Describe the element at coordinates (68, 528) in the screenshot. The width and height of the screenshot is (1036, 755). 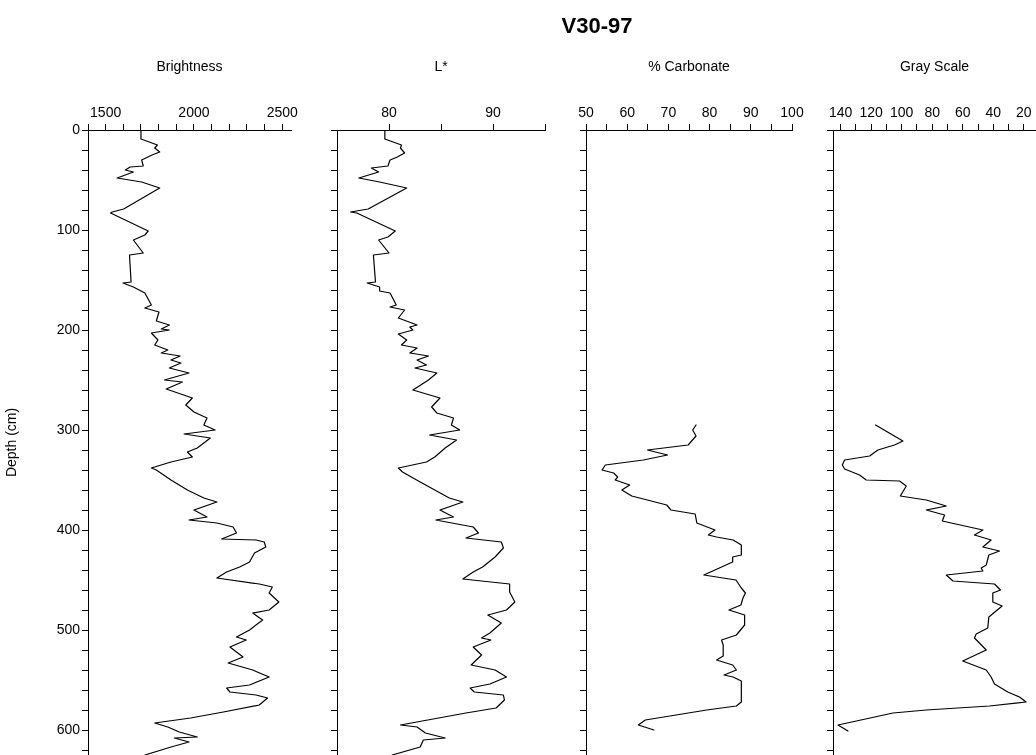
I see `y-tick-label: 400` at that location.